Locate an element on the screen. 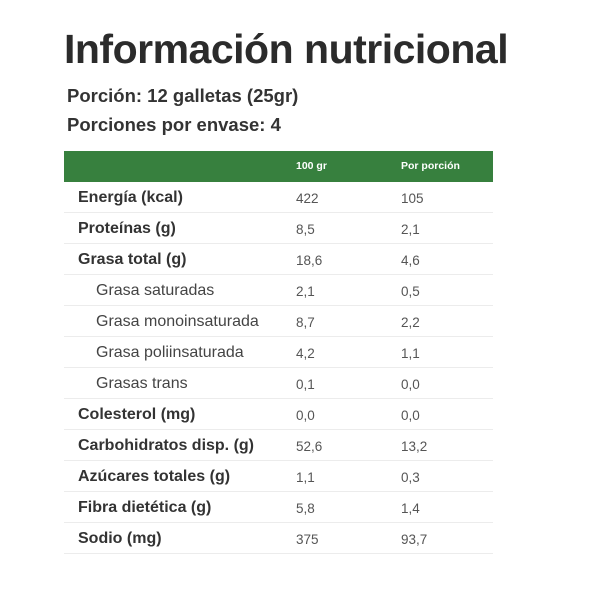 The width and height of the screenshot is (600, 600). column-header-100g: 100 gr is located at coordinates (311, 166).